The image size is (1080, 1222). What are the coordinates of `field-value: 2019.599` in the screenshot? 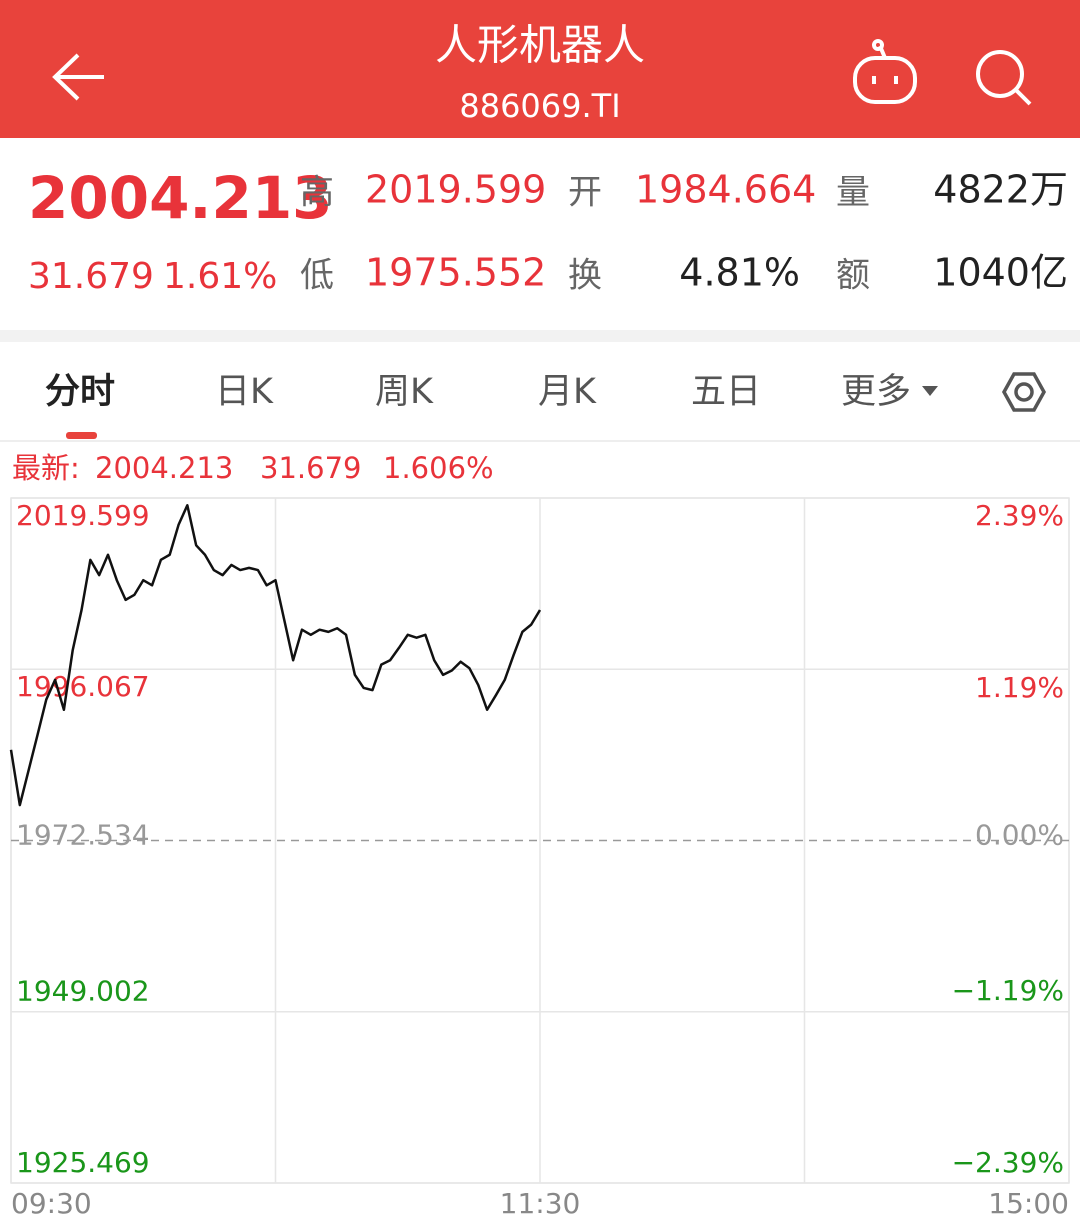 It's located at (455, 190).